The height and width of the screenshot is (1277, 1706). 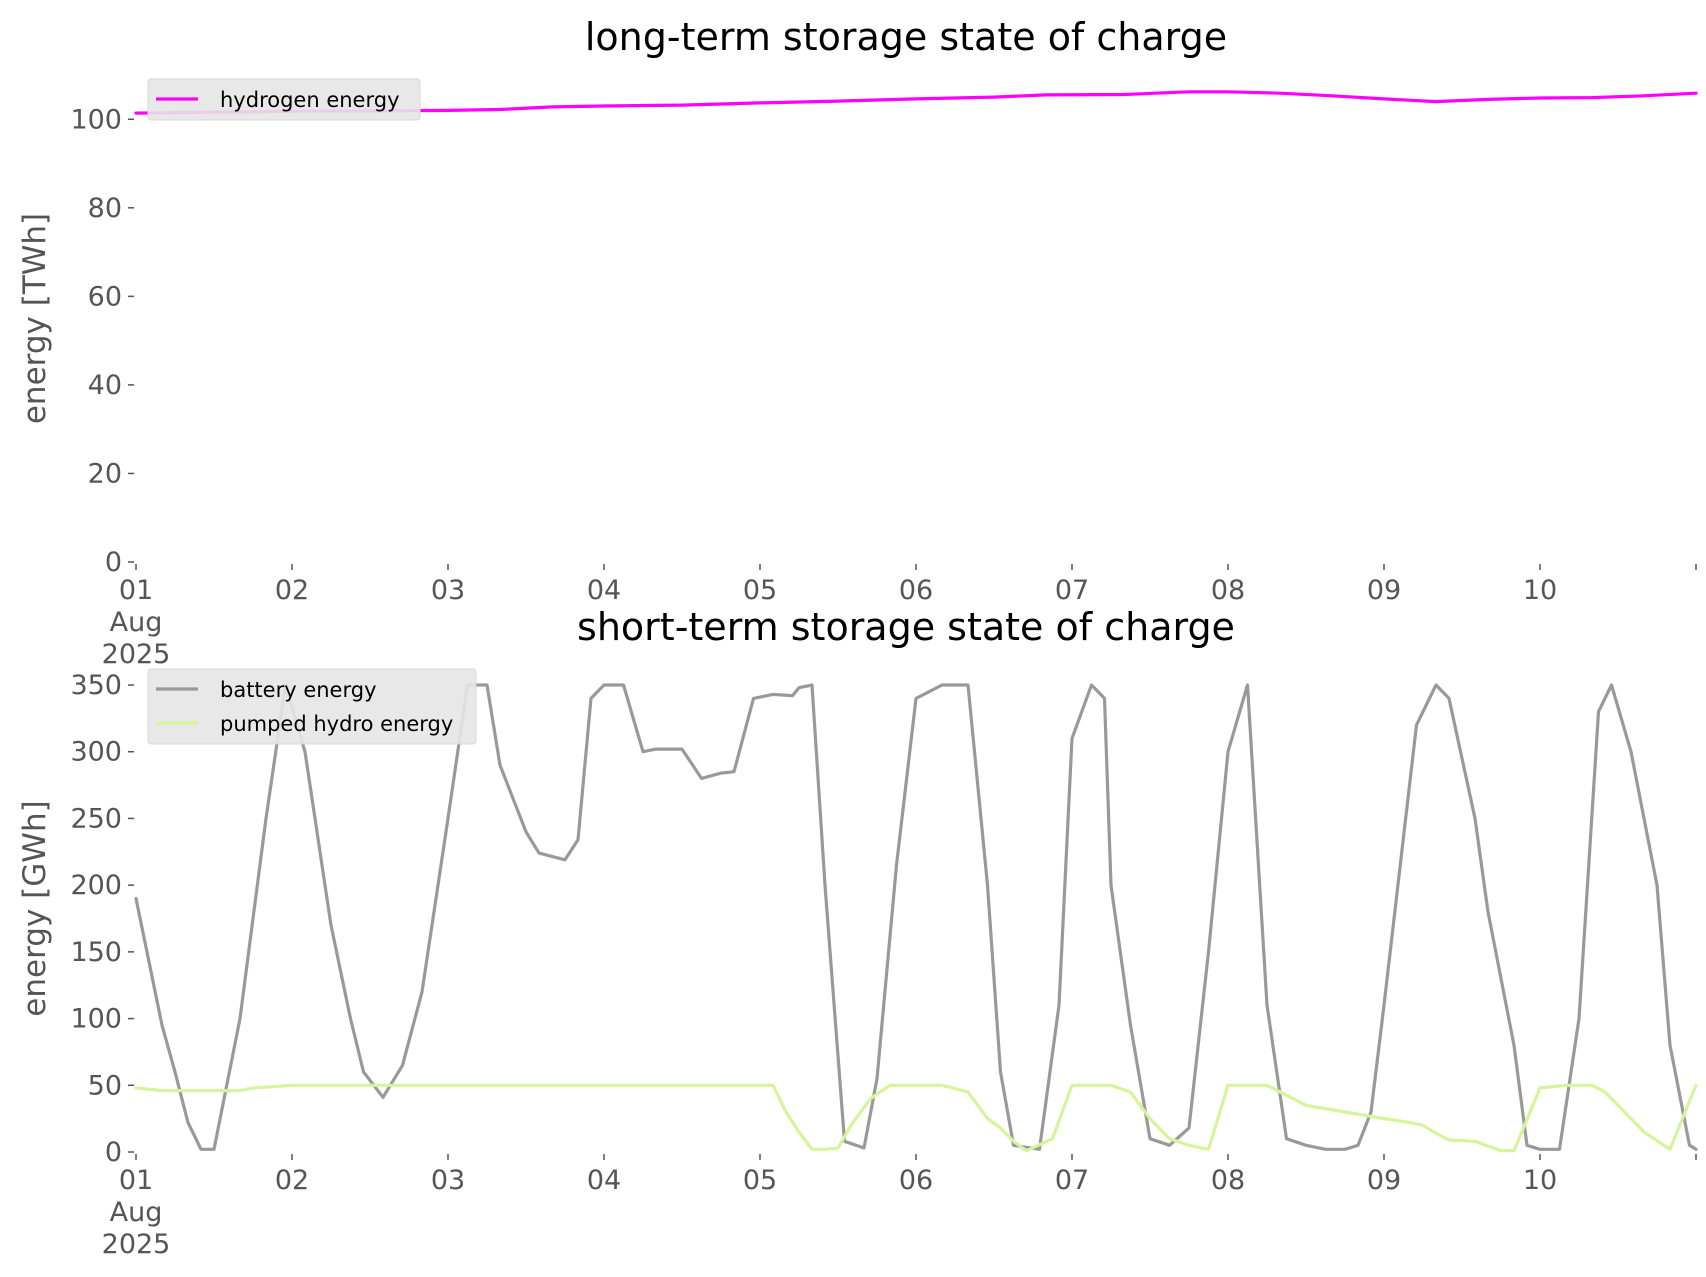 I want to click on y-tick-label: 80, so click(x=105, y=208).